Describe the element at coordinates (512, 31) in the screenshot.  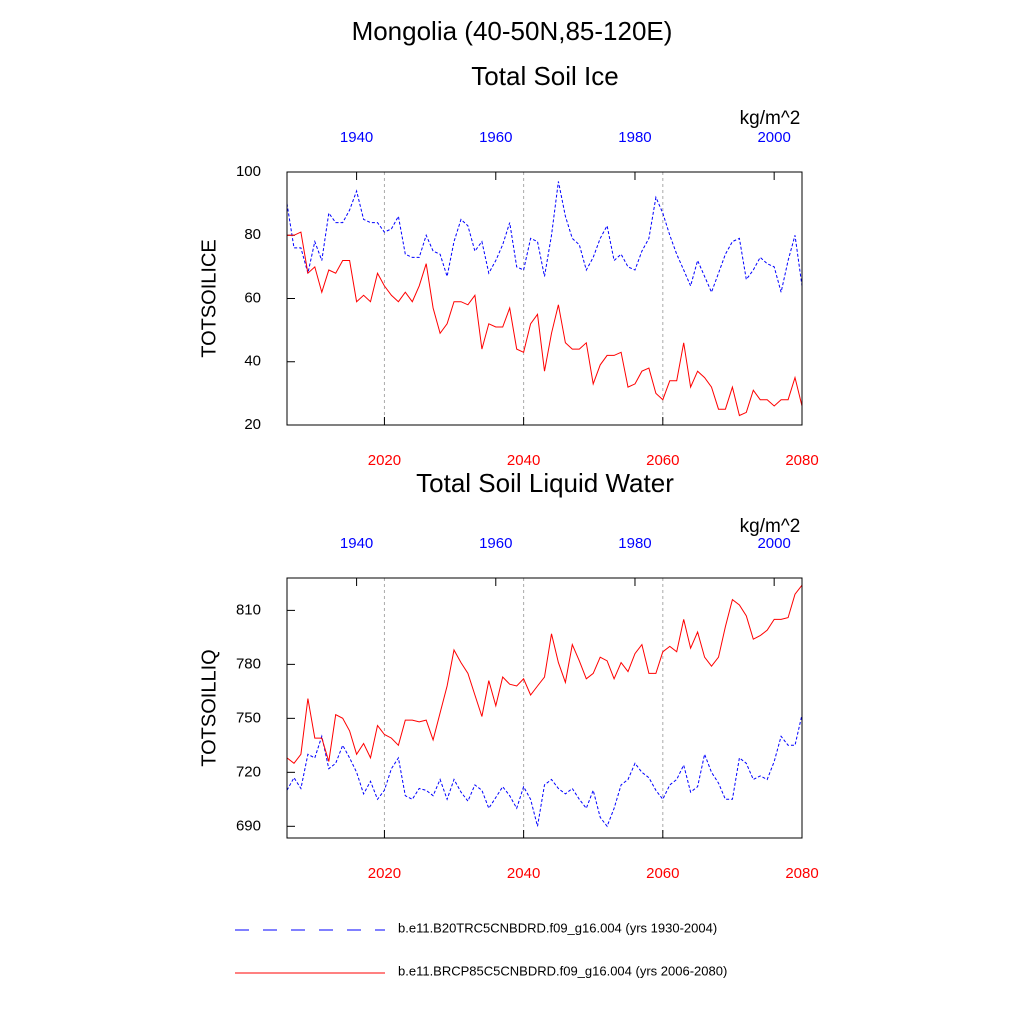
I see `main-title: Mongolia (40-50N,85-120E)` at that location.